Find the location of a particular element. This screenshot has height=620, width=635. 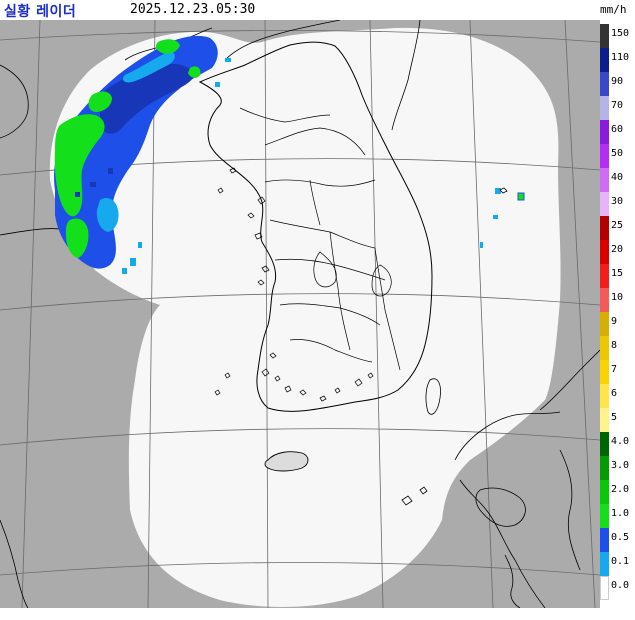

legend-bin: 1.0 is located at coordinates (617, 516).